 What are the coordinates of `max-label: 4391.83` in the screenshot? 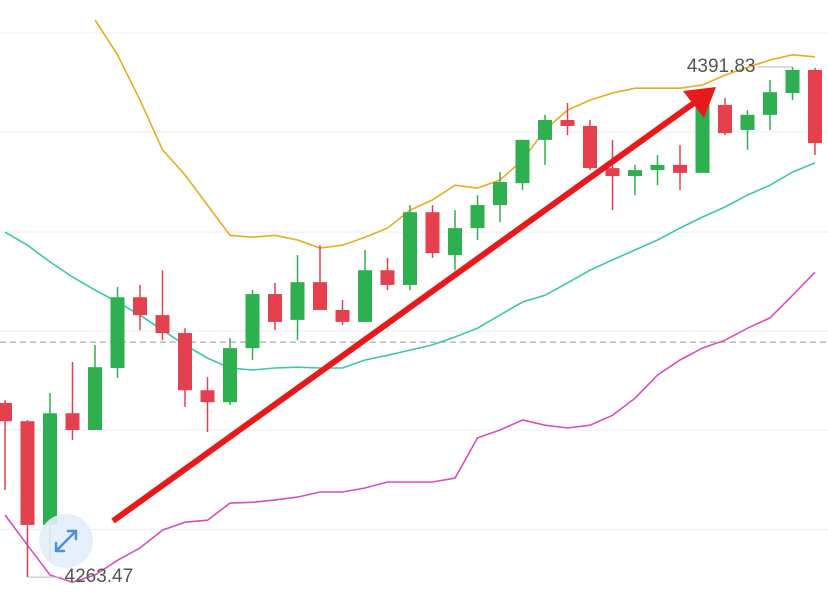 It's located at (721, 66).